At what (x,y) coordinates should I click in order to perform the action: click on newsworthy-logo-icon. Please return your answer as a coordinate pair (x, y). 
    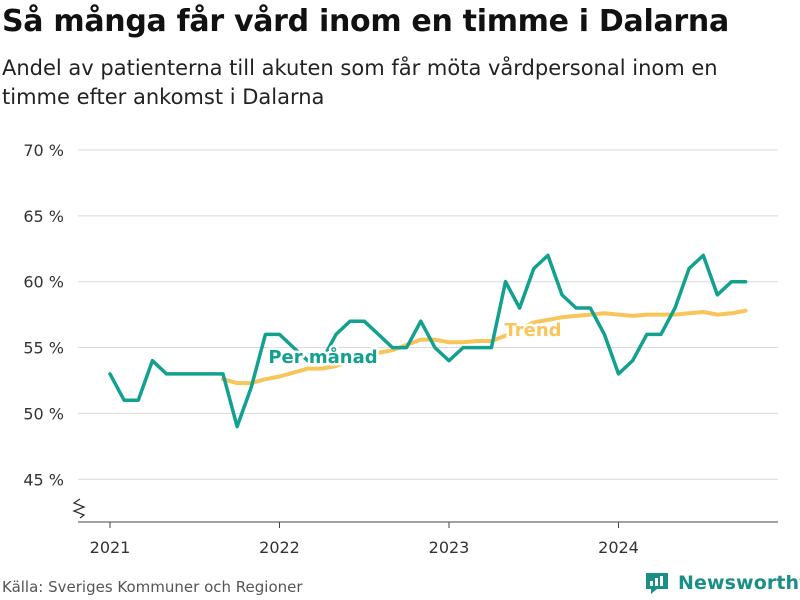
    Looking at the image, I should click on (657, 583).